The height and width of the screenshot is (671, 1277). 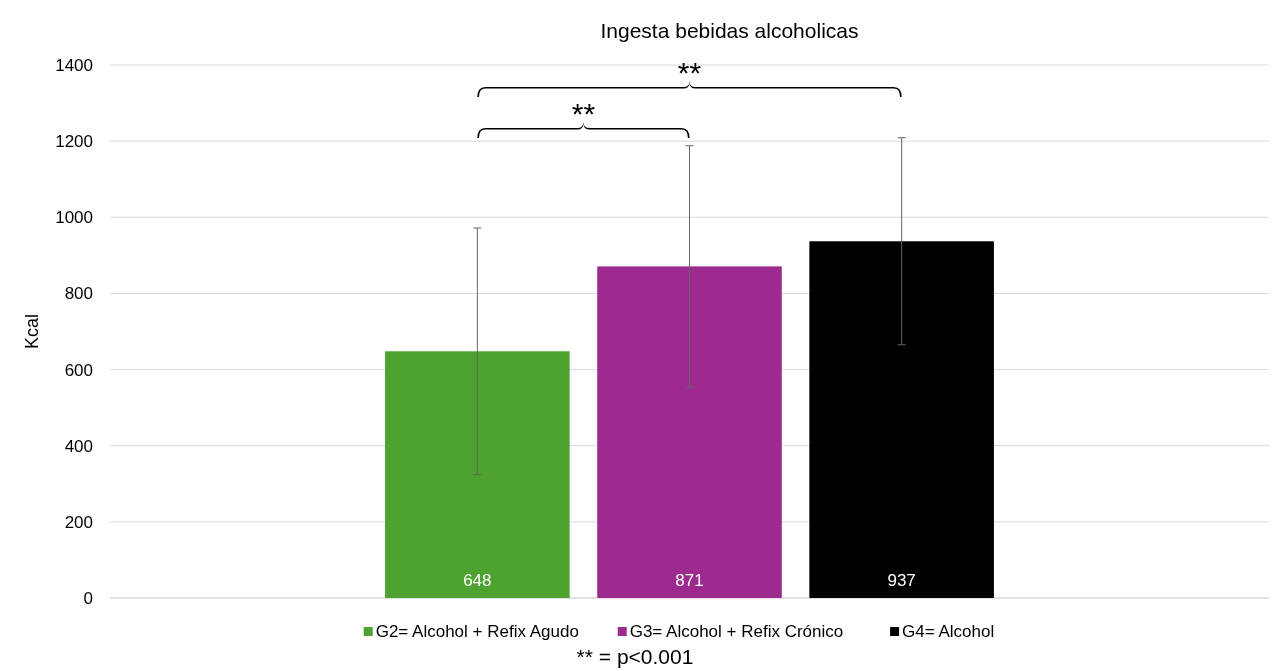 I want to click on y-tick-label: 200, so click(x=78, y=522).